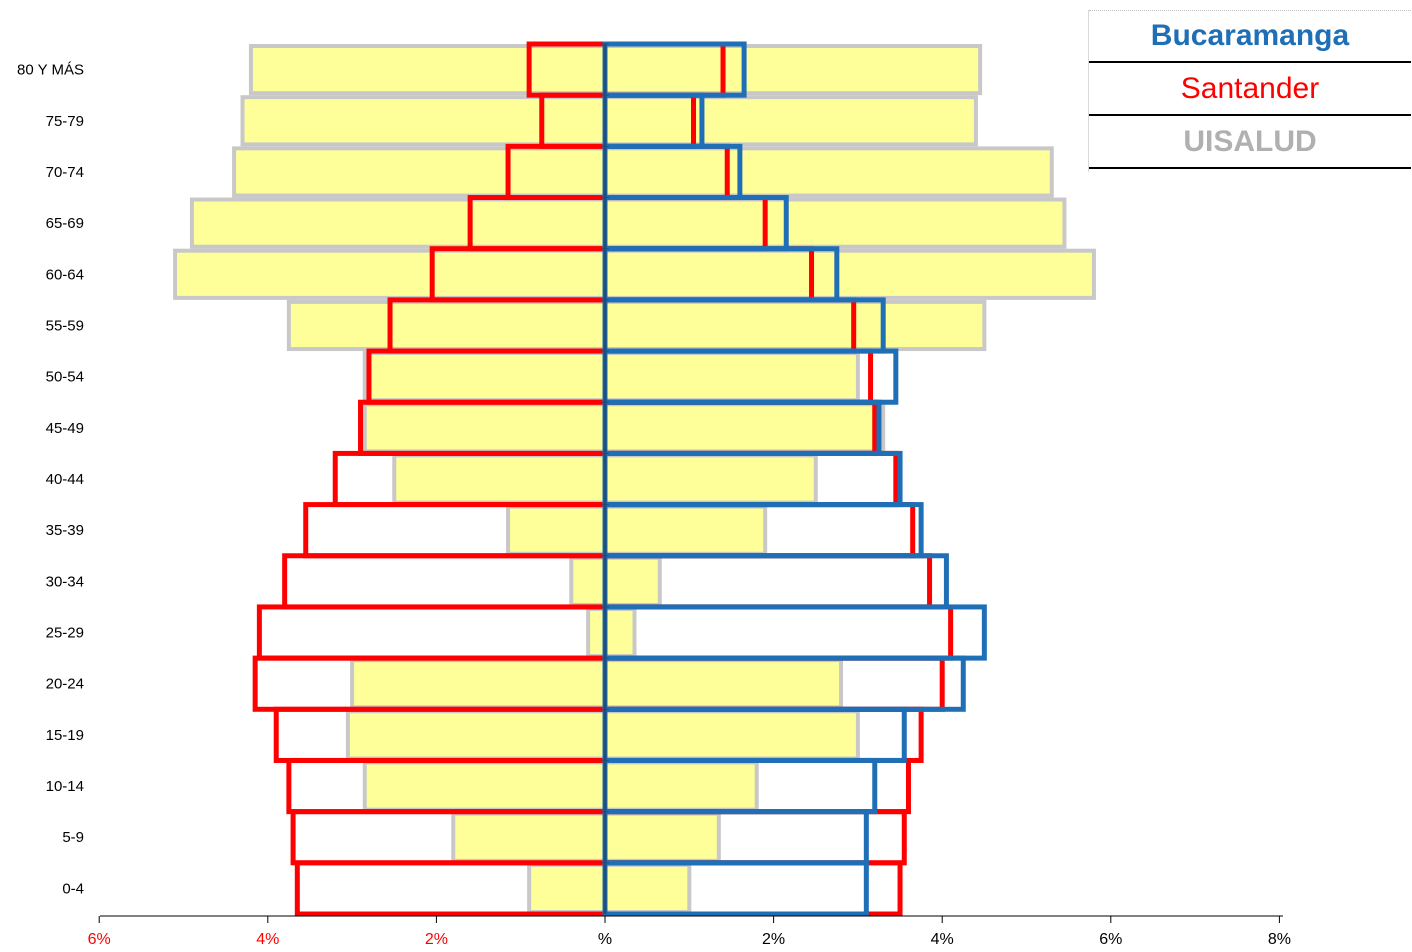  I want to click on legend-label-santander: Santander, so click(1250, 88).